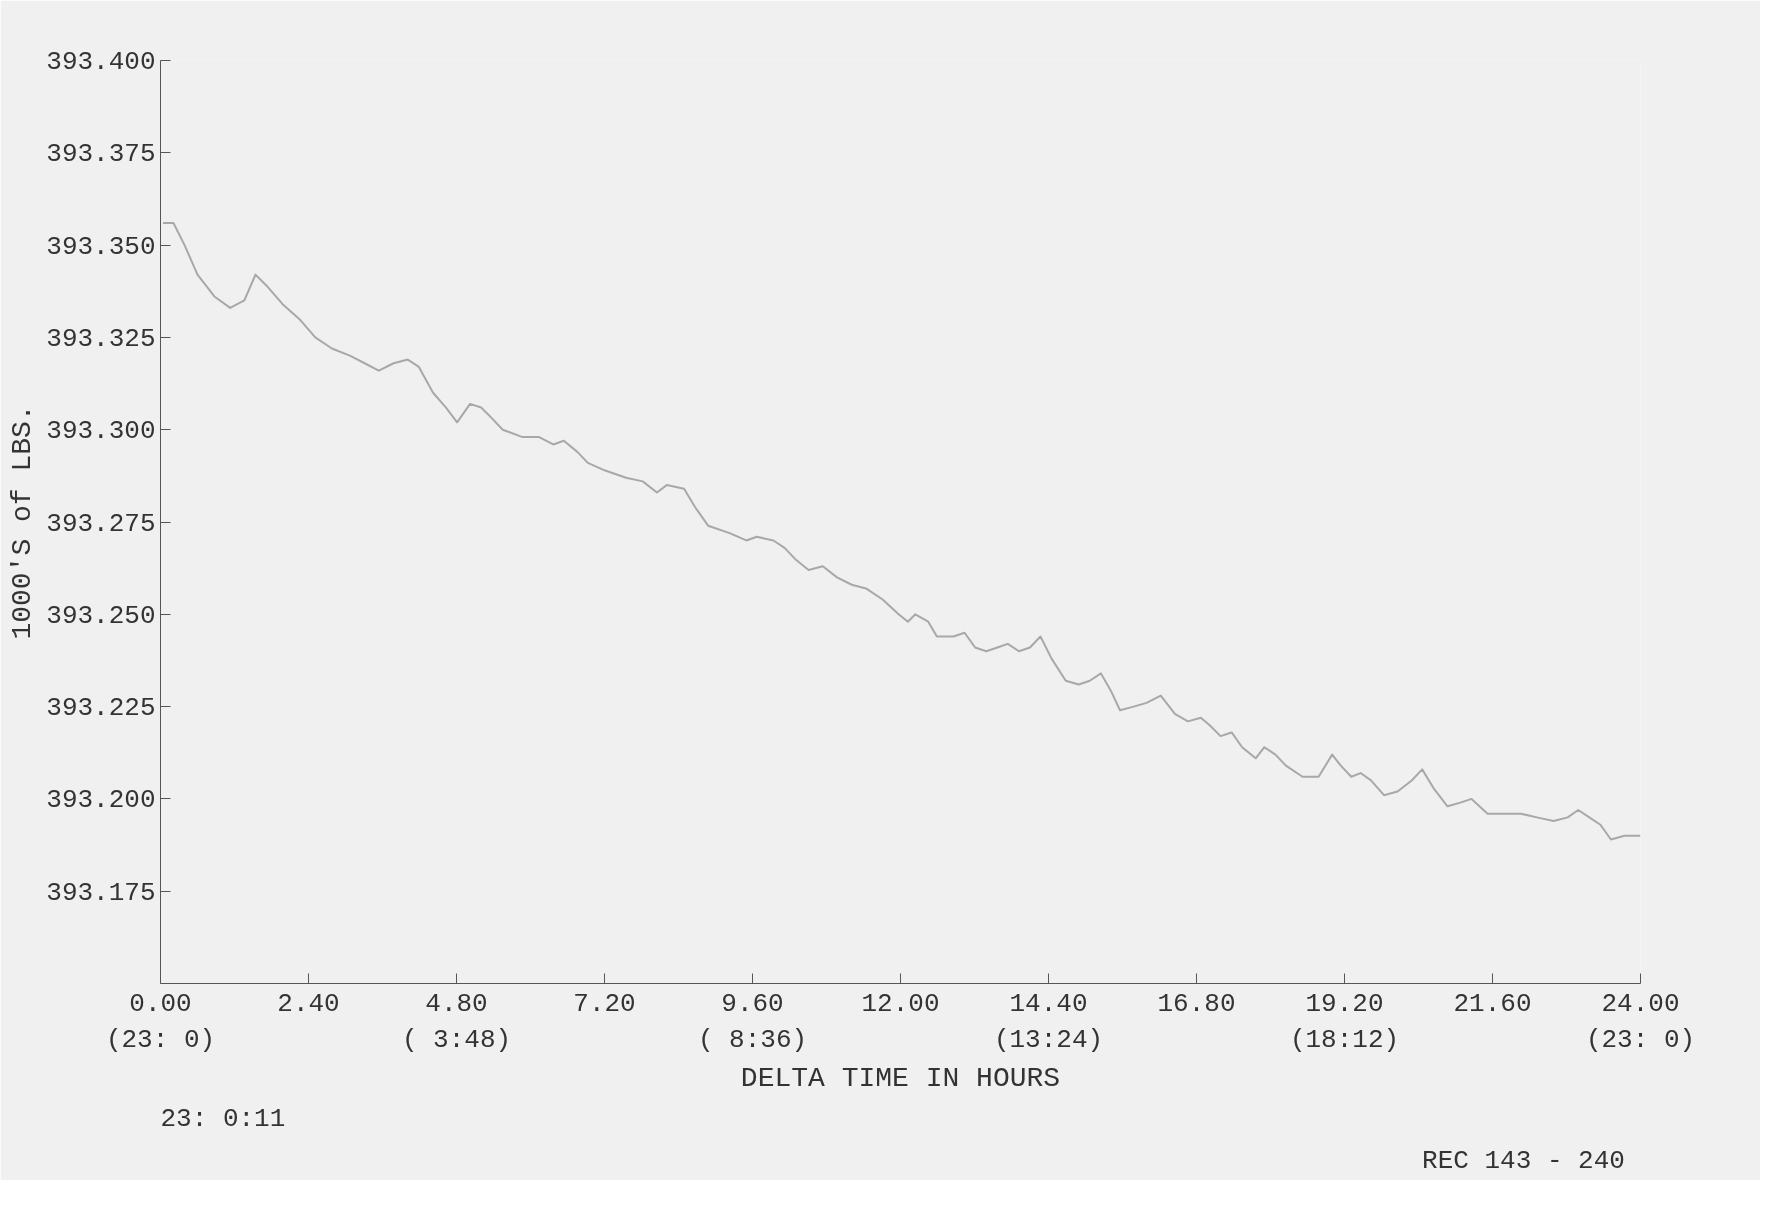  Describe the element at coordinates (900, 1078) in the screenshot. I see `x-axis-title: DELTA TIME IN HOURS` at that location.